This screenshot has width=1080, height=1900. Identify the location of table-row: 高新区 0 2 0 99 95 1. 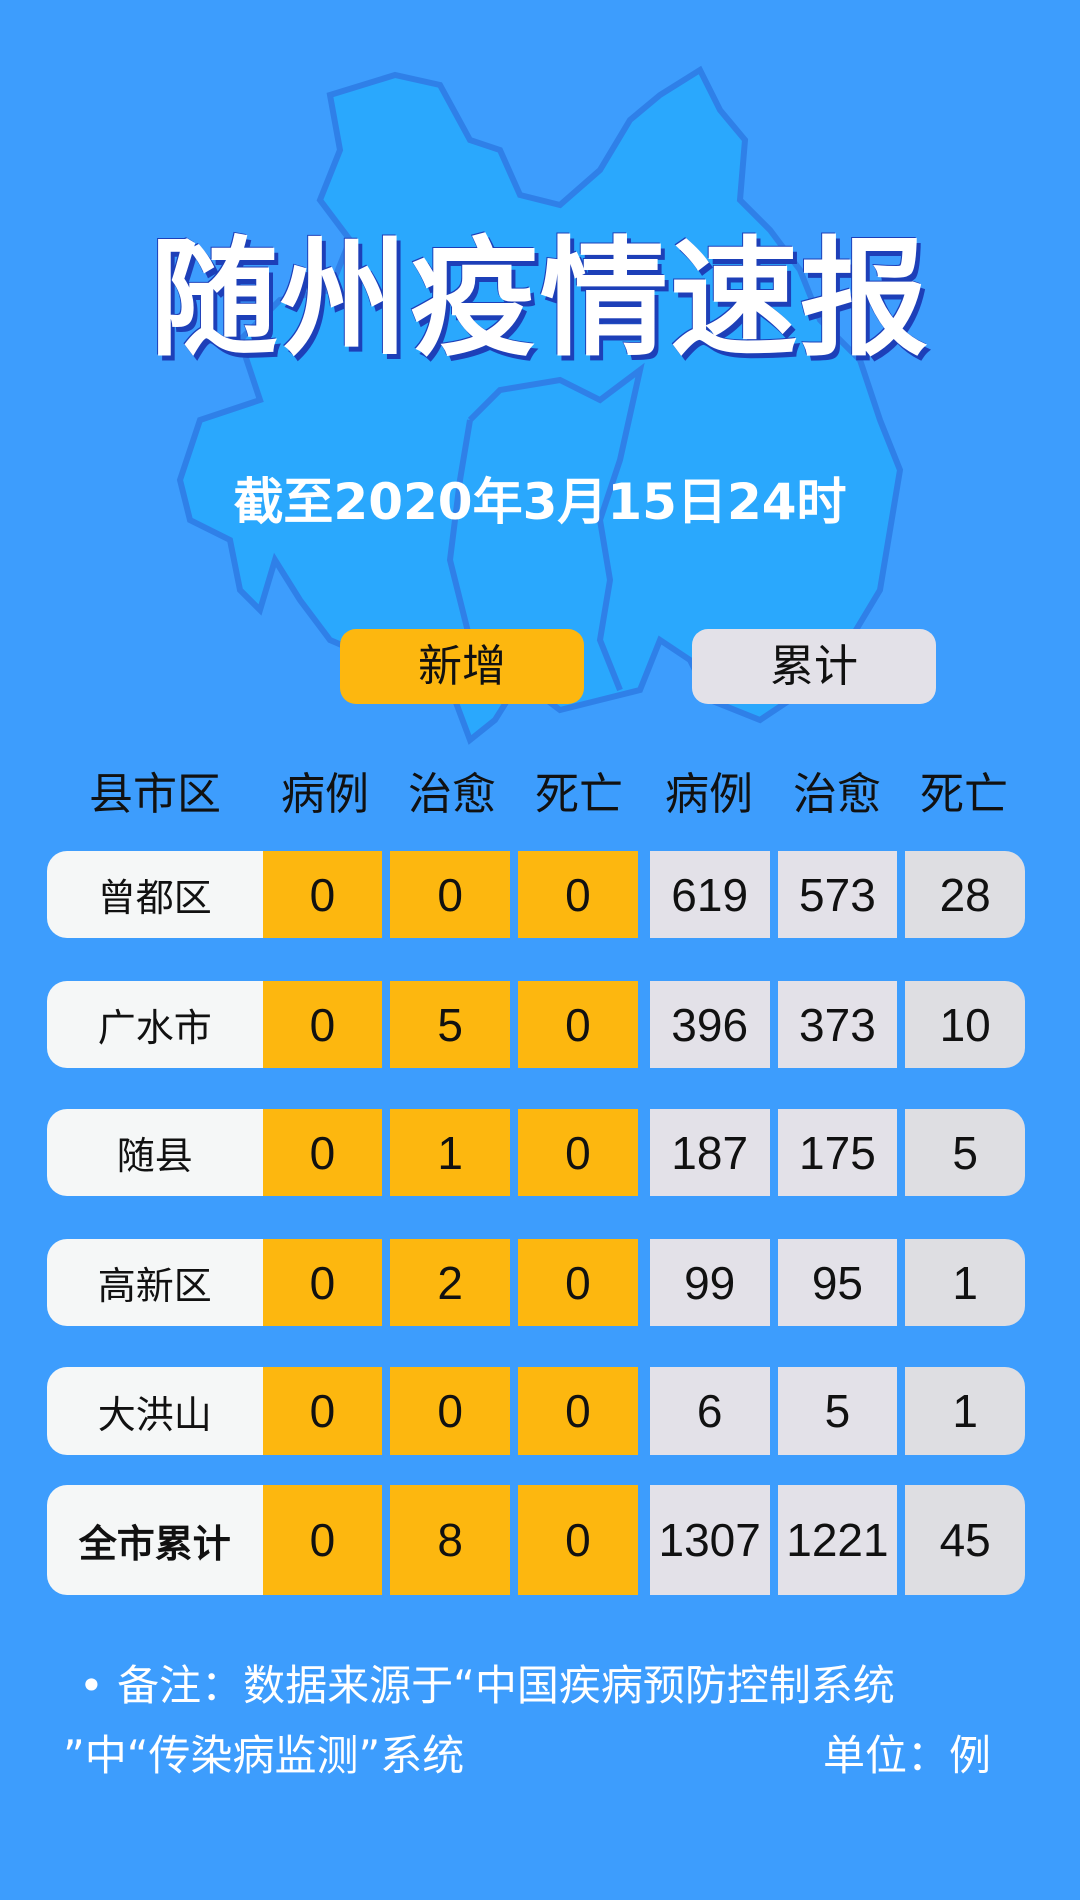
(536, 1282).